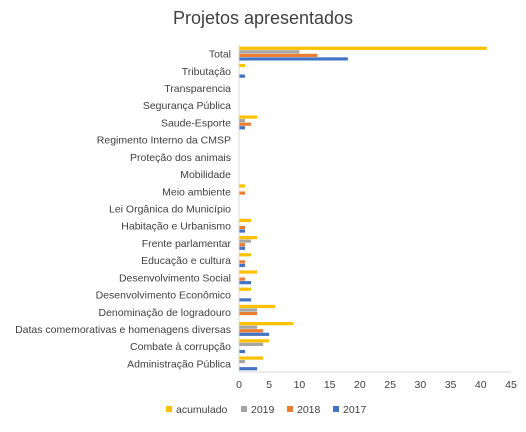 The image size is (526, 432). I want to click on x-tick-label: 0, so click(239, 385).